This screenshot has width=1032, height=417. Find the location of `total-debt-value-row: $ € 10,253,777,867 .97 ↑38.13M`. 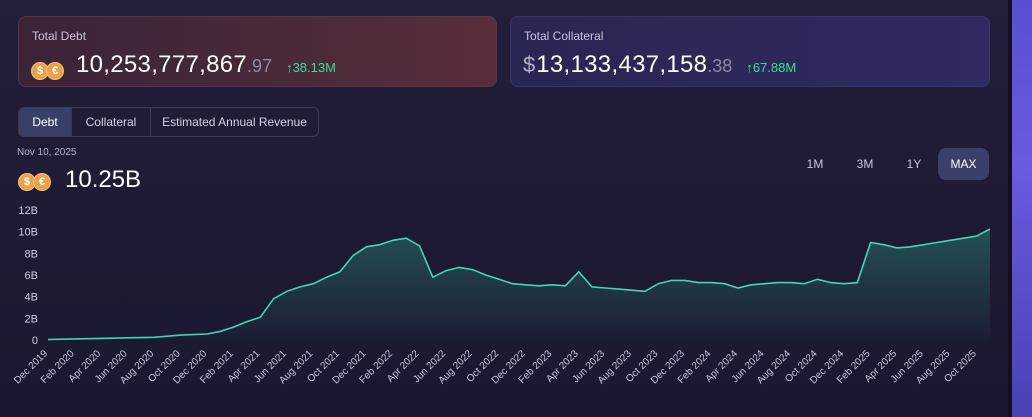

total-debt-value-row: $ € 10,253,777,867 .97 ↑38.13M is located at coordinates (183, 65).